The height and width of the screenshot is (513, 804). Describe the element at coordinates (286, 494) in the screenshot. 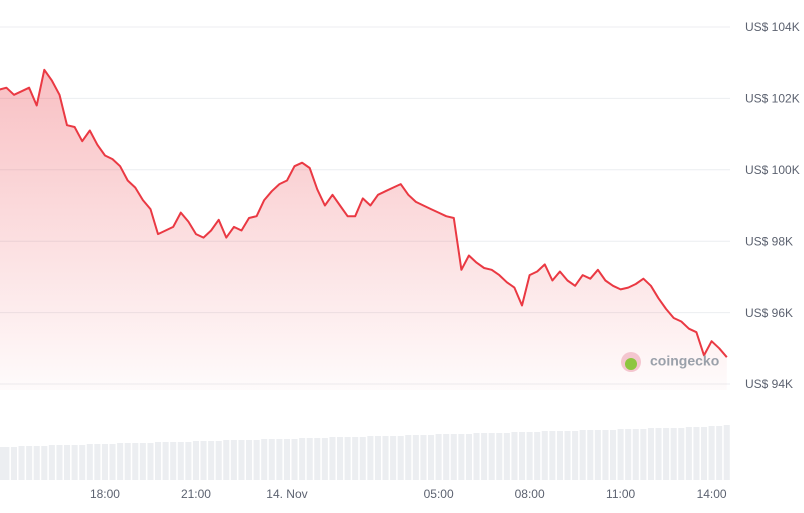

I see `x-tick-label: 14. Nov` at that location.